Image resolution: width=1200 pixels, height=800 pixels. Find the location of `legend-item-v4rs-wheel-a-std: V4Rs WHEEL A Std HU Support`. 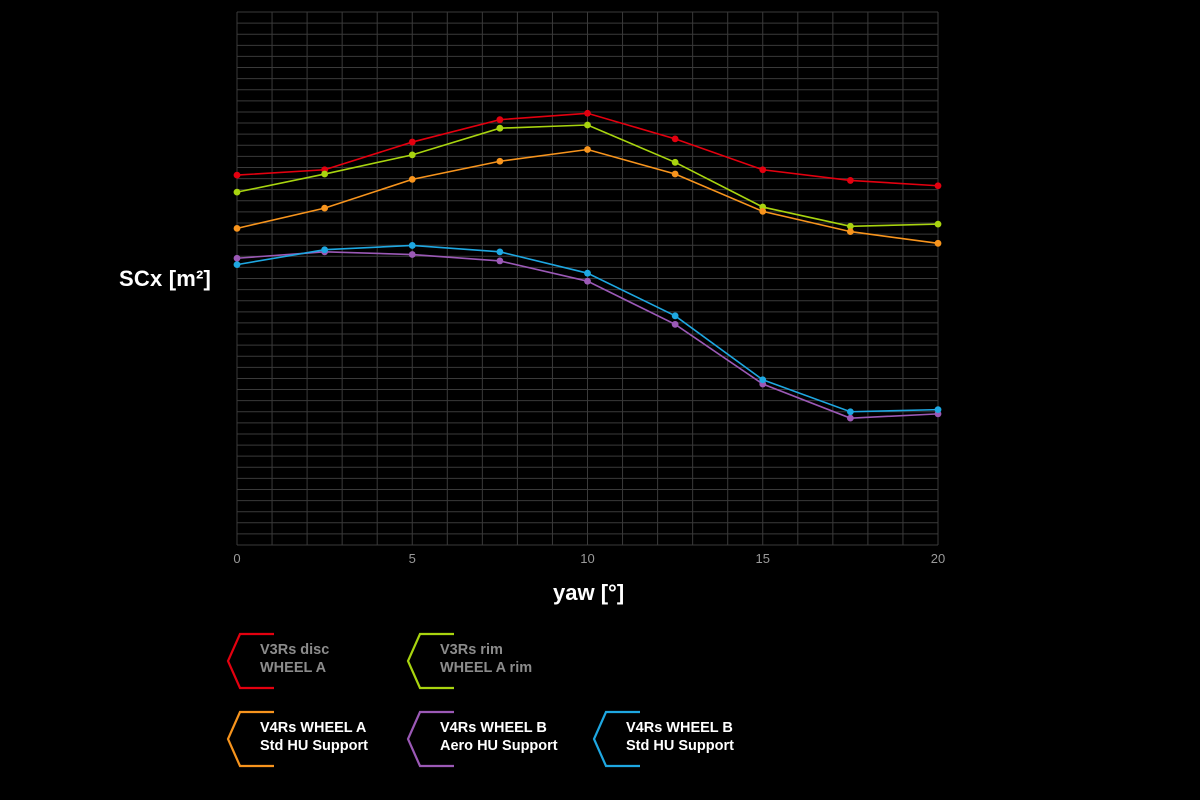

legend-item-v4rs-wheel-a-std: V4Rs WHEEL A Std HU Support is located at coordinates (321, 739).